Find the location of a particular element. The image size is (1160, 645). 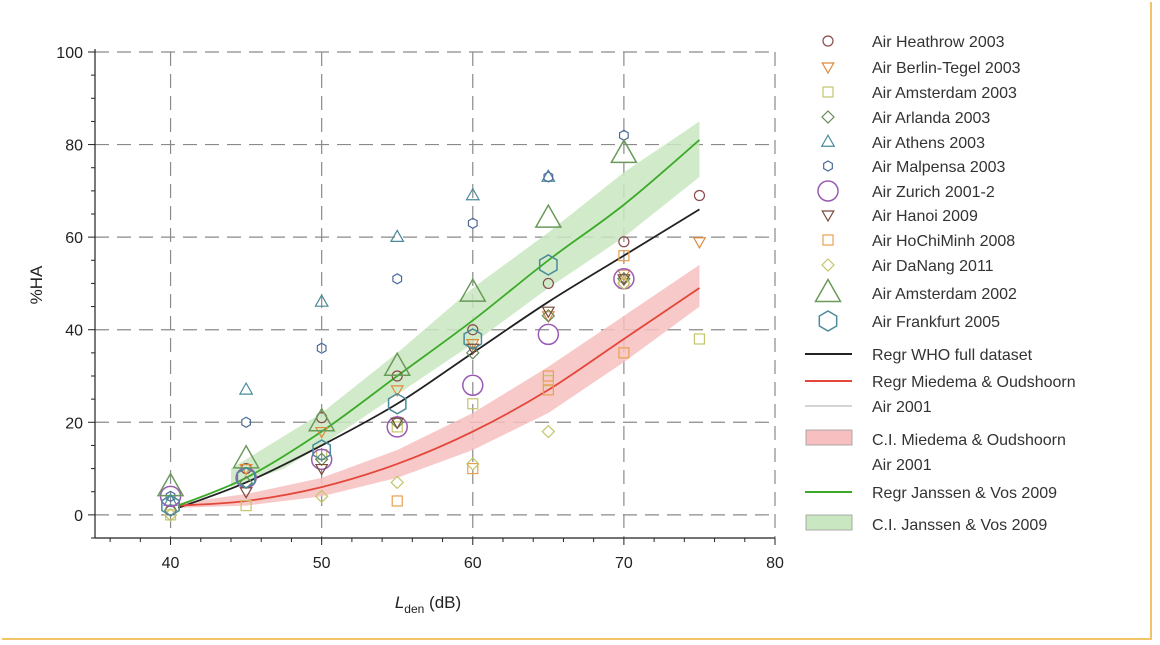

x-tick-label: 50 is located at coordinates (322, 563).